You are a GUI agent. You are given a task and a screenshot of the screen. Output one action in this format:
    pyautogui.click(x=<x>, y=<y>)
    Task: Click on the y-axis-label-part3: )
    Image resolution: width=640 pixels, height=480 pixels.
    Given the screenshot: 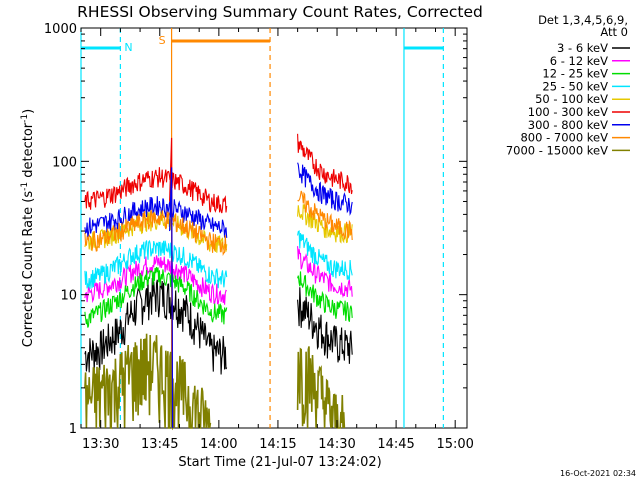 What is the action you would take?
    pyautogui.click(x=28, y=111)
    